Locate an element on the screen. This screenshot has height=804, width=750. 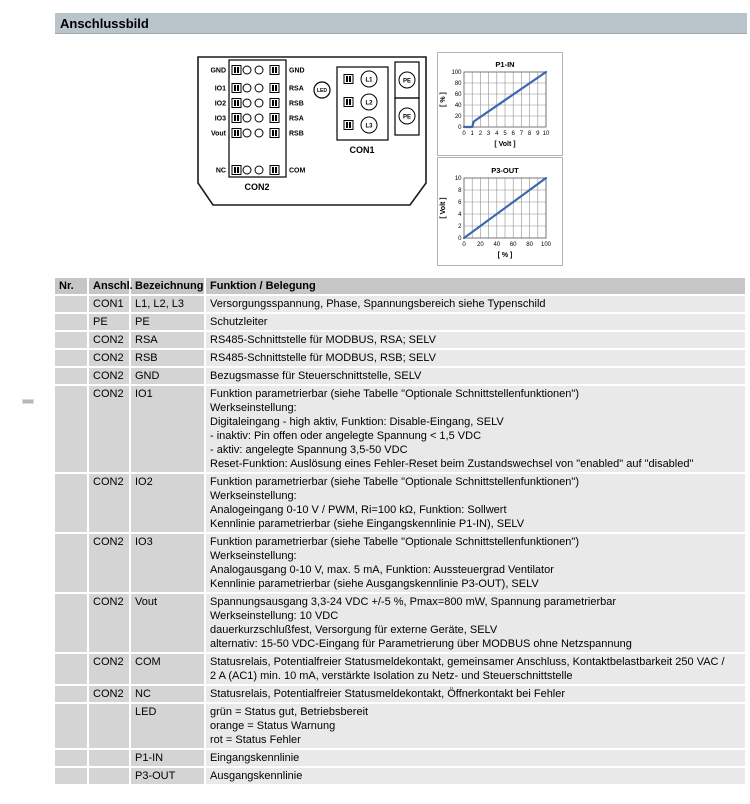
y-tick-label: 2 is located at coordinates (460, 227).